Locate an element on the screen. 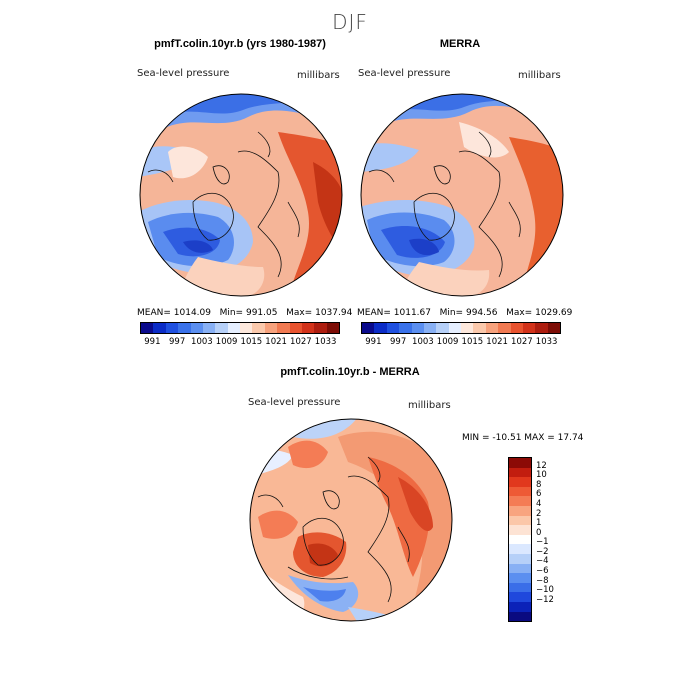 This screenshot has height=700, width=700. panel-2-stats: MEAN= 1011.67 Min= 994.56 Max= 1029.69 is located at coordinates (465, 313).